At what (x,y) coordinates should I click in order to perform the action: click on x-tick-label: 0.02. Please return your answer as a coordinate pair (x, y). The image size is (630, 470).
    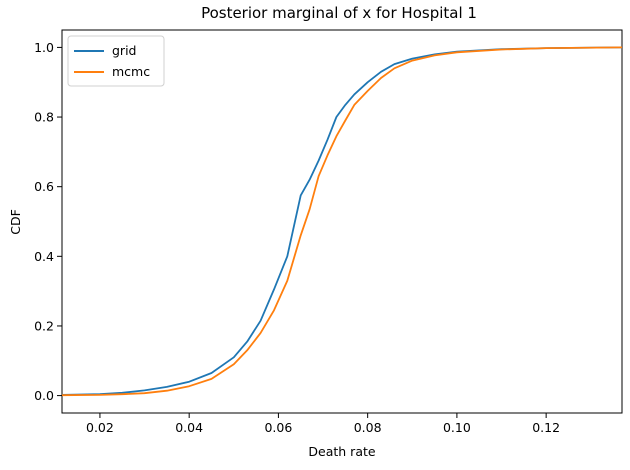
    Looking at the image, I should click on (100, 427).